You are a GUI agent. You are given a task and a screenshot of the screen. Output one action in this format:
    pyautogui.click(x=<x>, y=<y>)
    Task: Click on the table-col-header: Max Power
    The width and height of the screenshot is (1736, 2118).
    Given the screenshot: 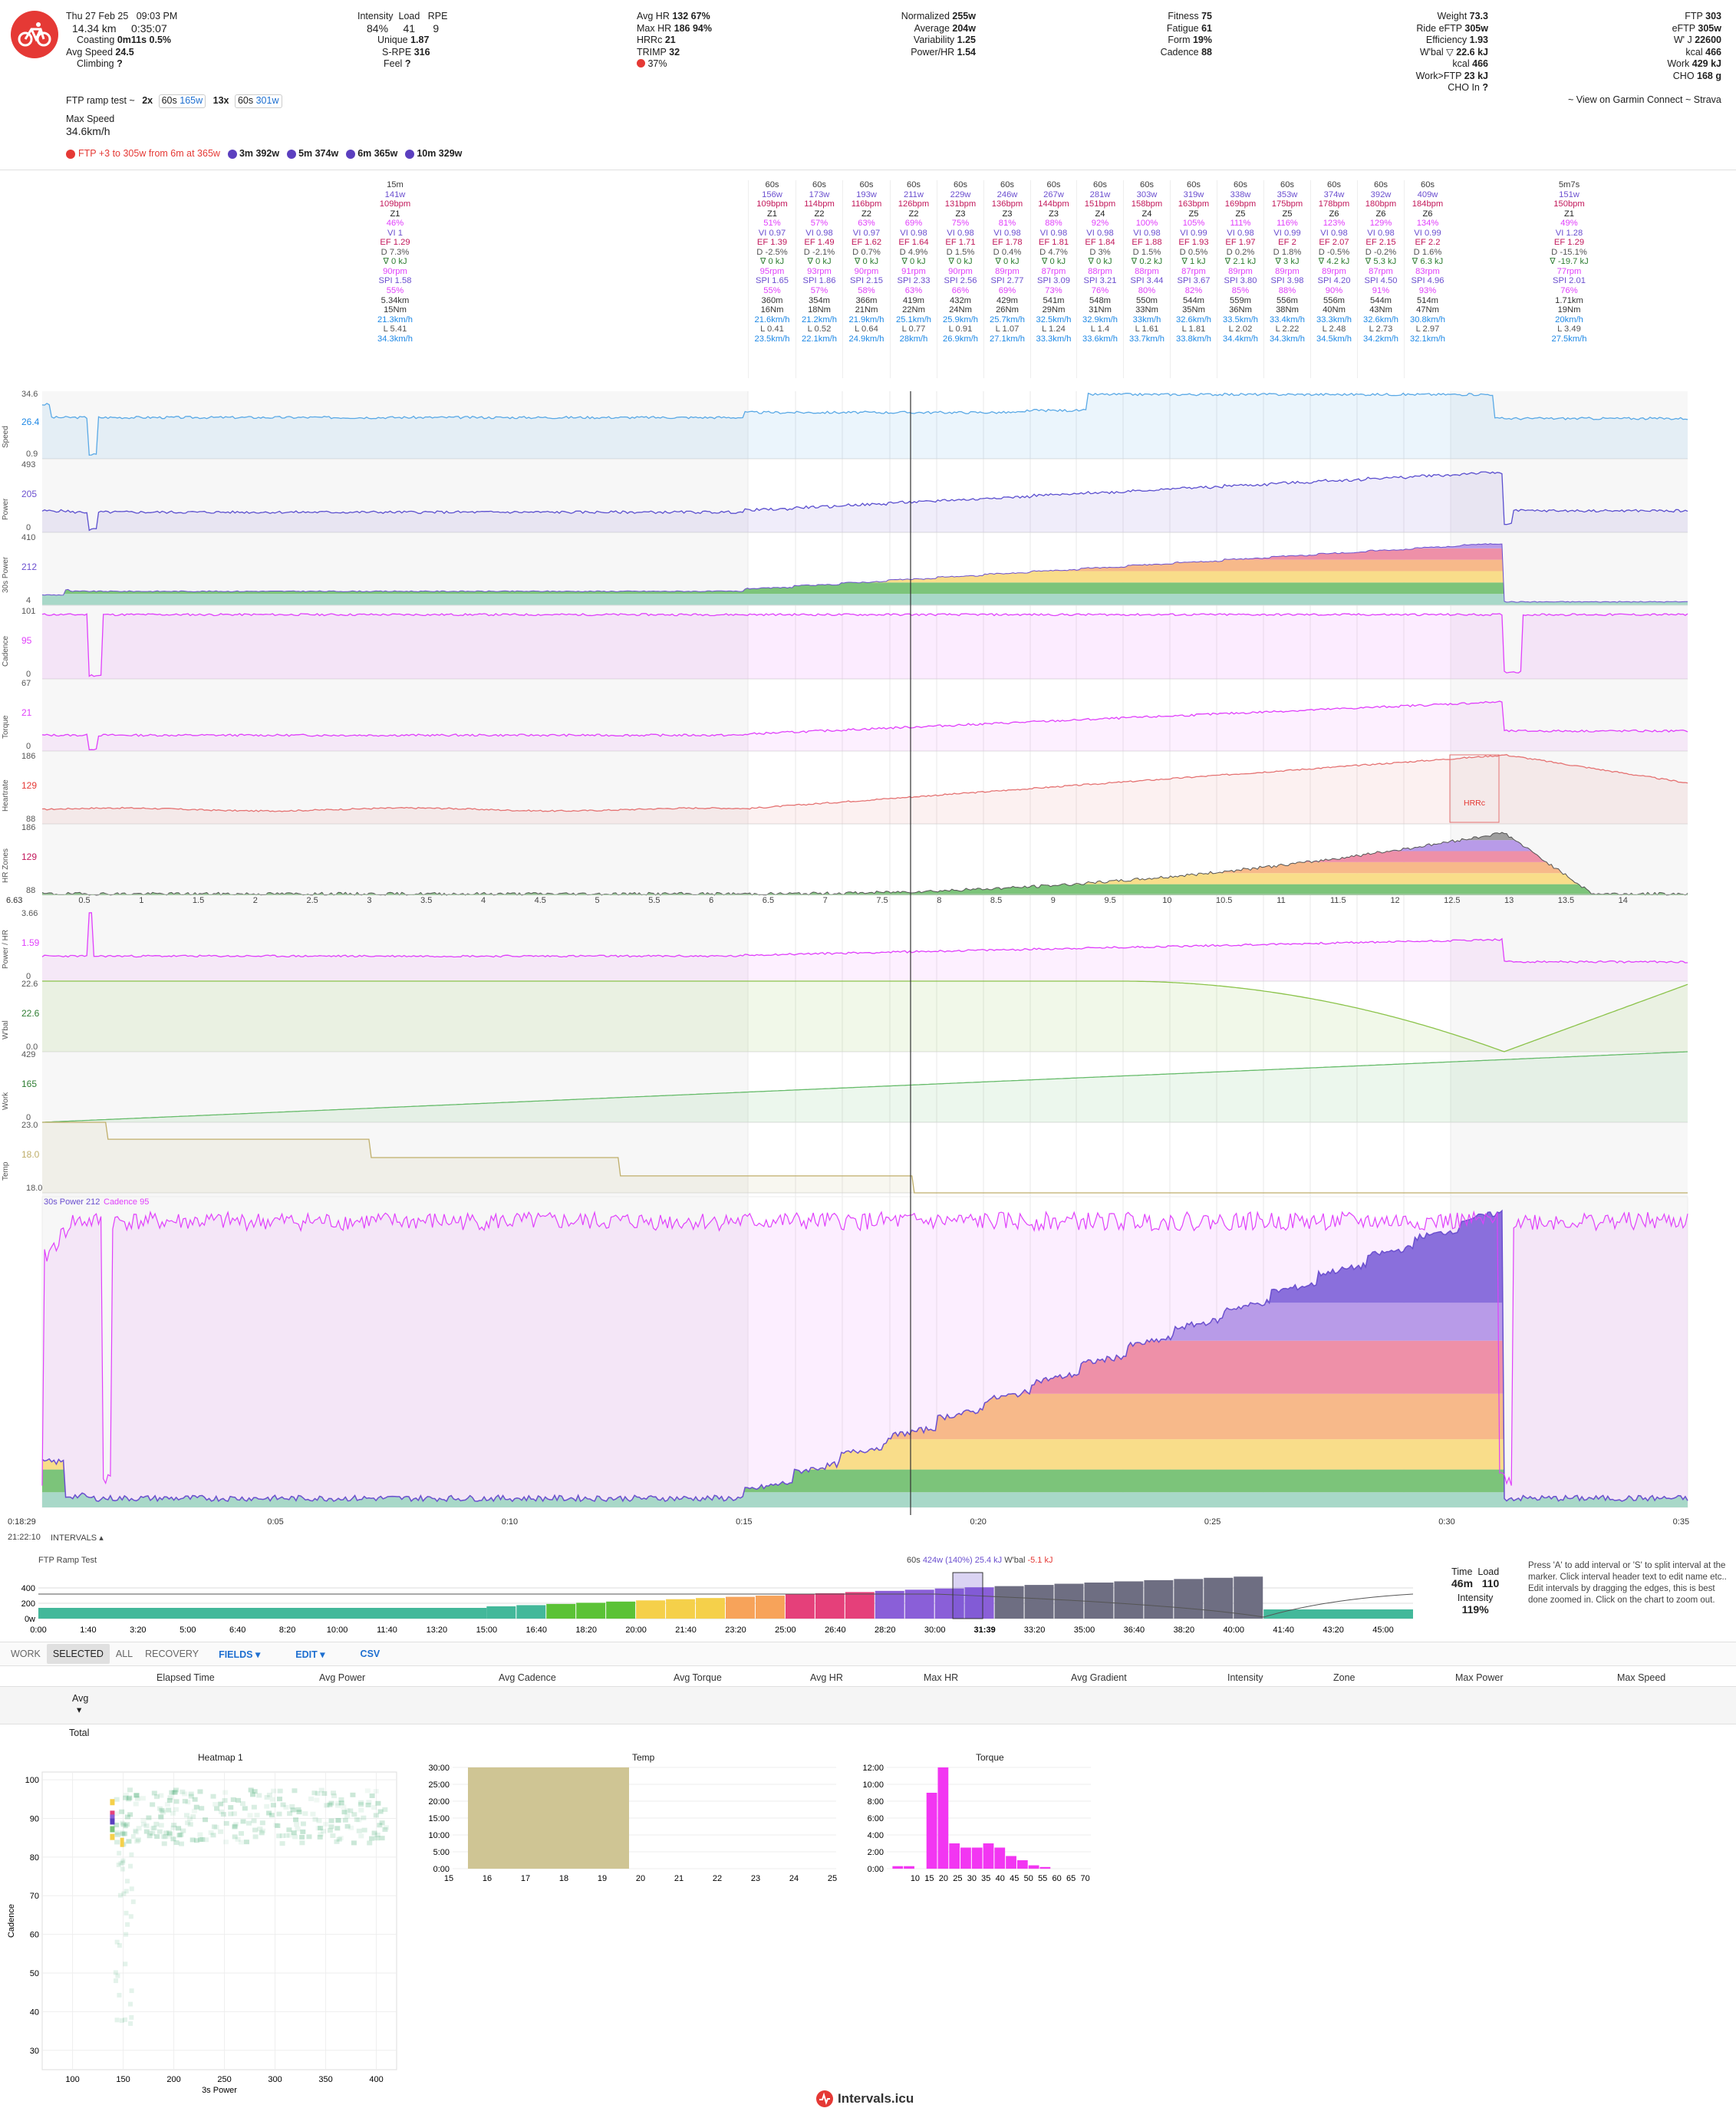 What is the action you would take?
    pyautogui.click(x=1479, y=1677)
    